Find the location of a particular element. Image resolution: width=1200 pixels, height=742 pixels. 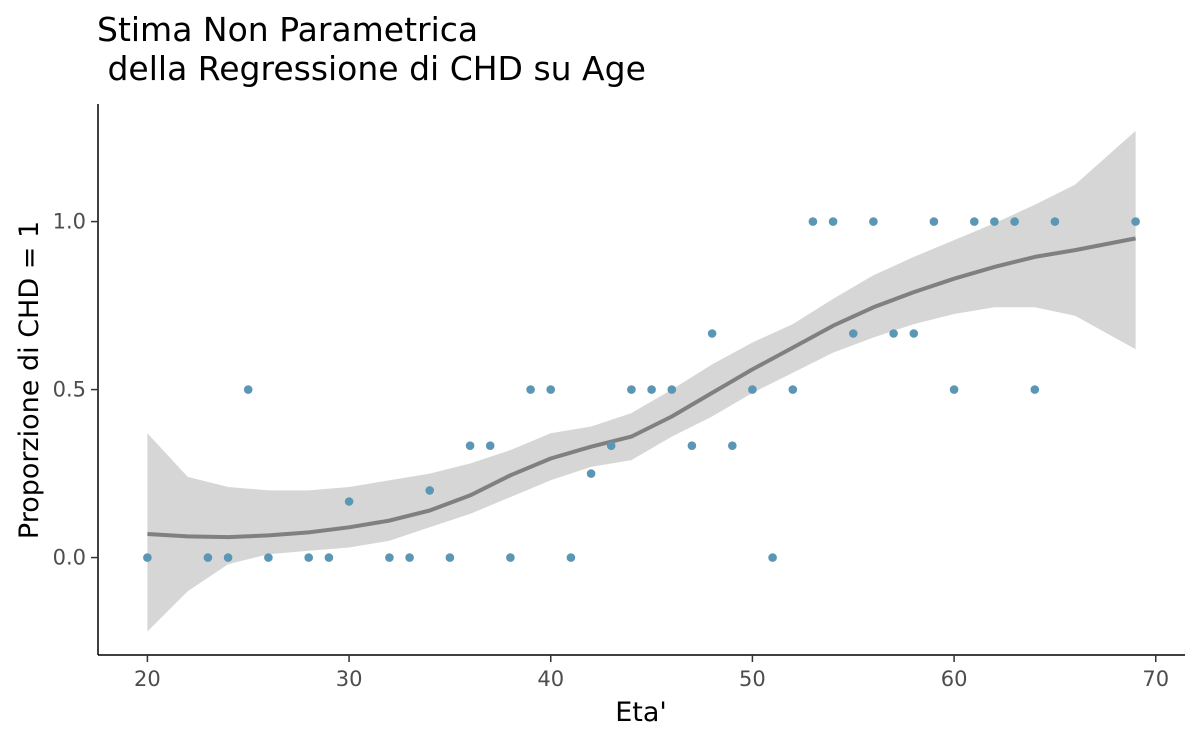

x-tick-label: 30 is located at coordinates (349, 679).